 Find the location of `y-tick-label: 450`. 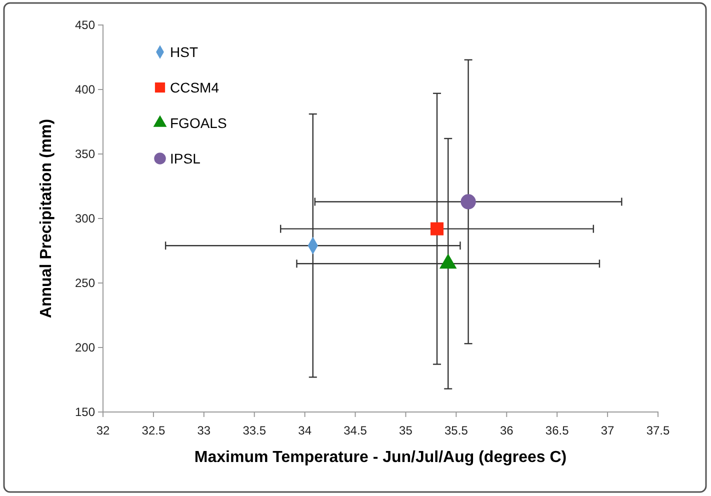

y-tick-label: 450 is located at coordinates (85, 25).